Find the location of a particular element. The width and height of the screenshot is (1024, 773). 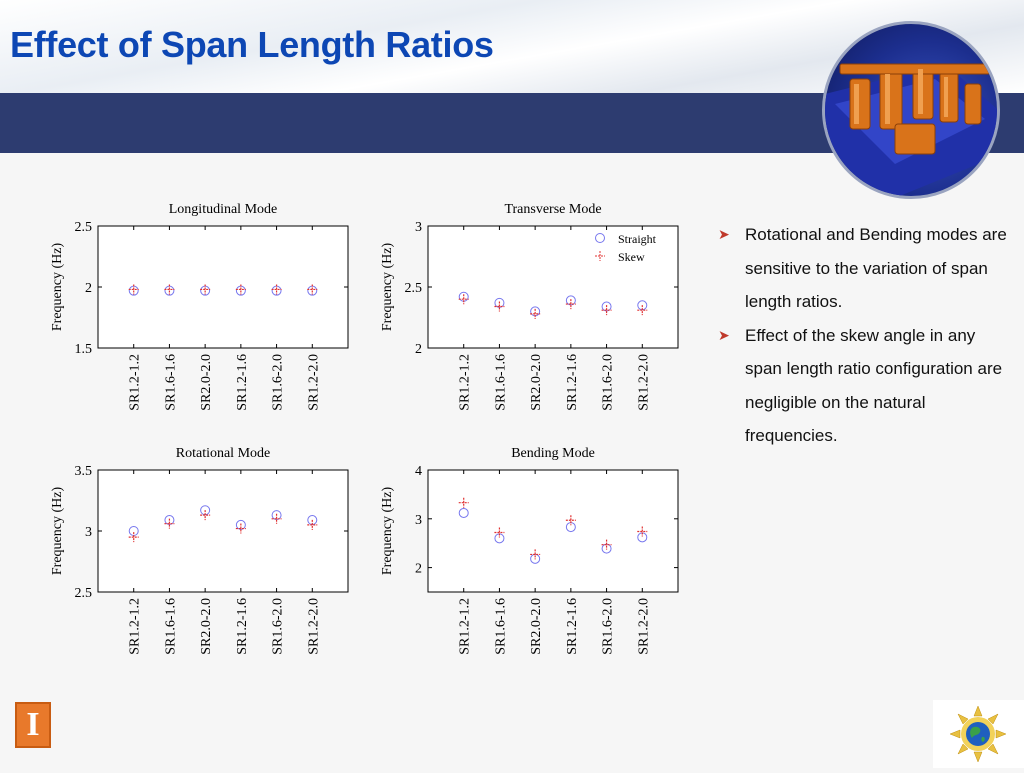

chart-title: Longitudinal Mode is located at coordinates (223, 209).